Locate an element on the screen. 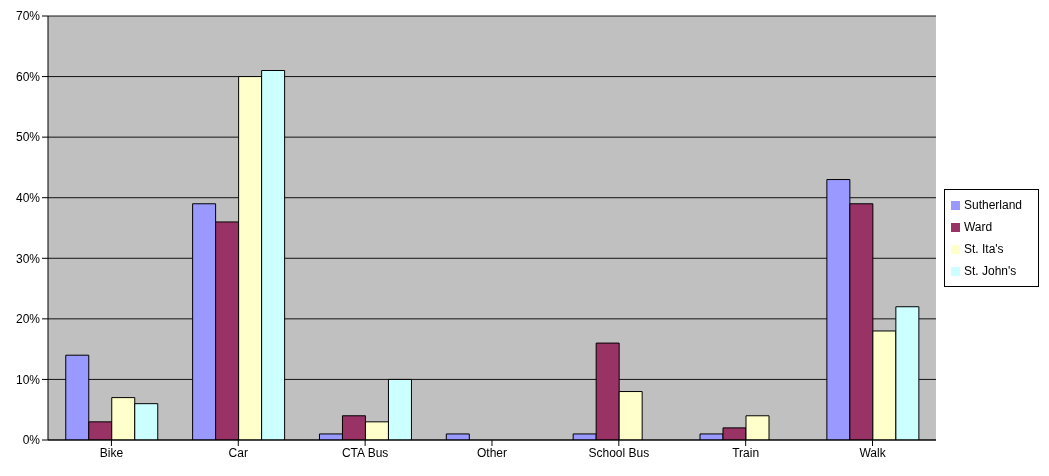 The image size is (1049, 476). y-tick-label: 70% is located at coordinates (28, 16).